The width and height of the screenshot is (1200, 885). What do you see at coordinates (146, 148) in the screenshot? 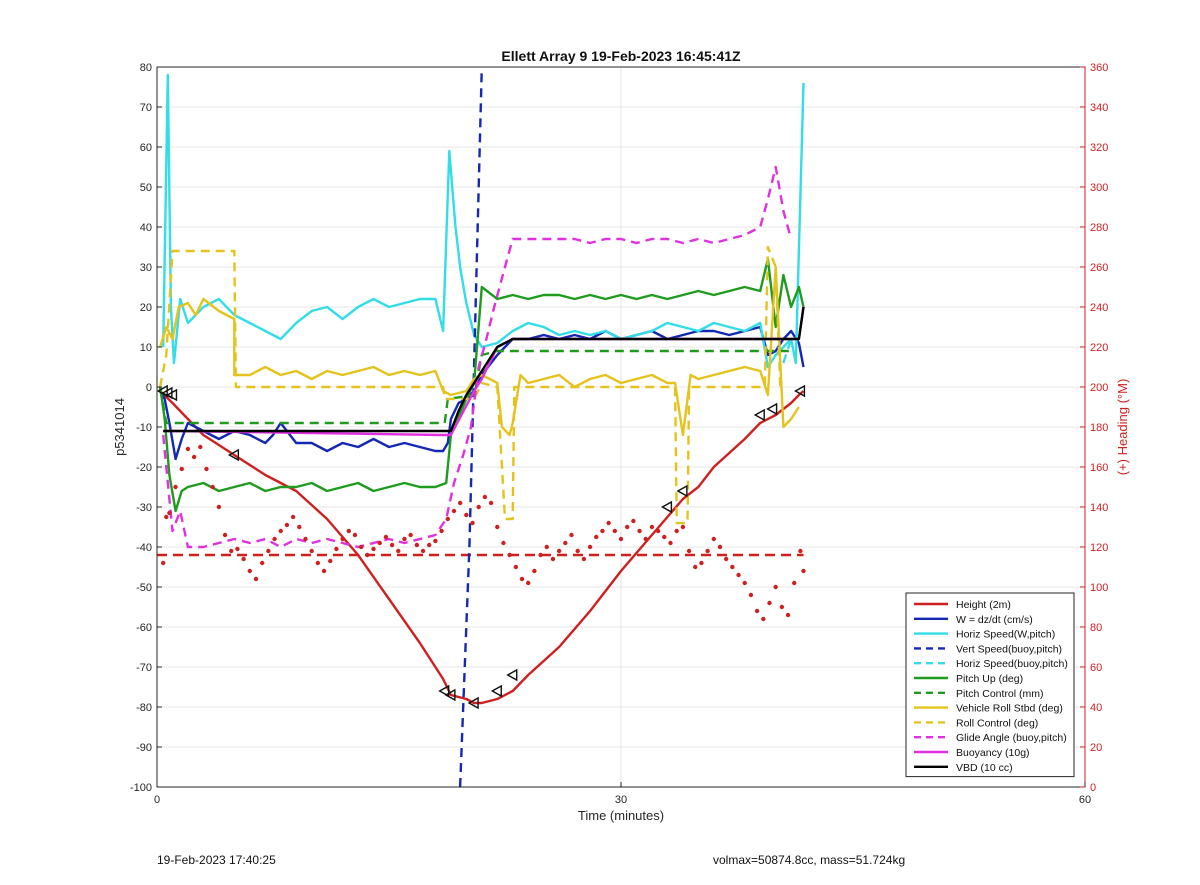
I see `y-tick-label-left: 60` at bounding box center [146, 148].